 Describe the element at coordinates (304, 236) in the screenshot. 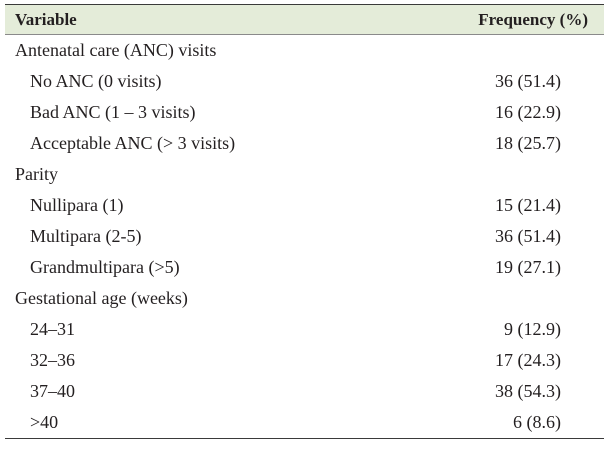

I see `table-row: Multipara (2-5) 36 (51.4)` at that location.